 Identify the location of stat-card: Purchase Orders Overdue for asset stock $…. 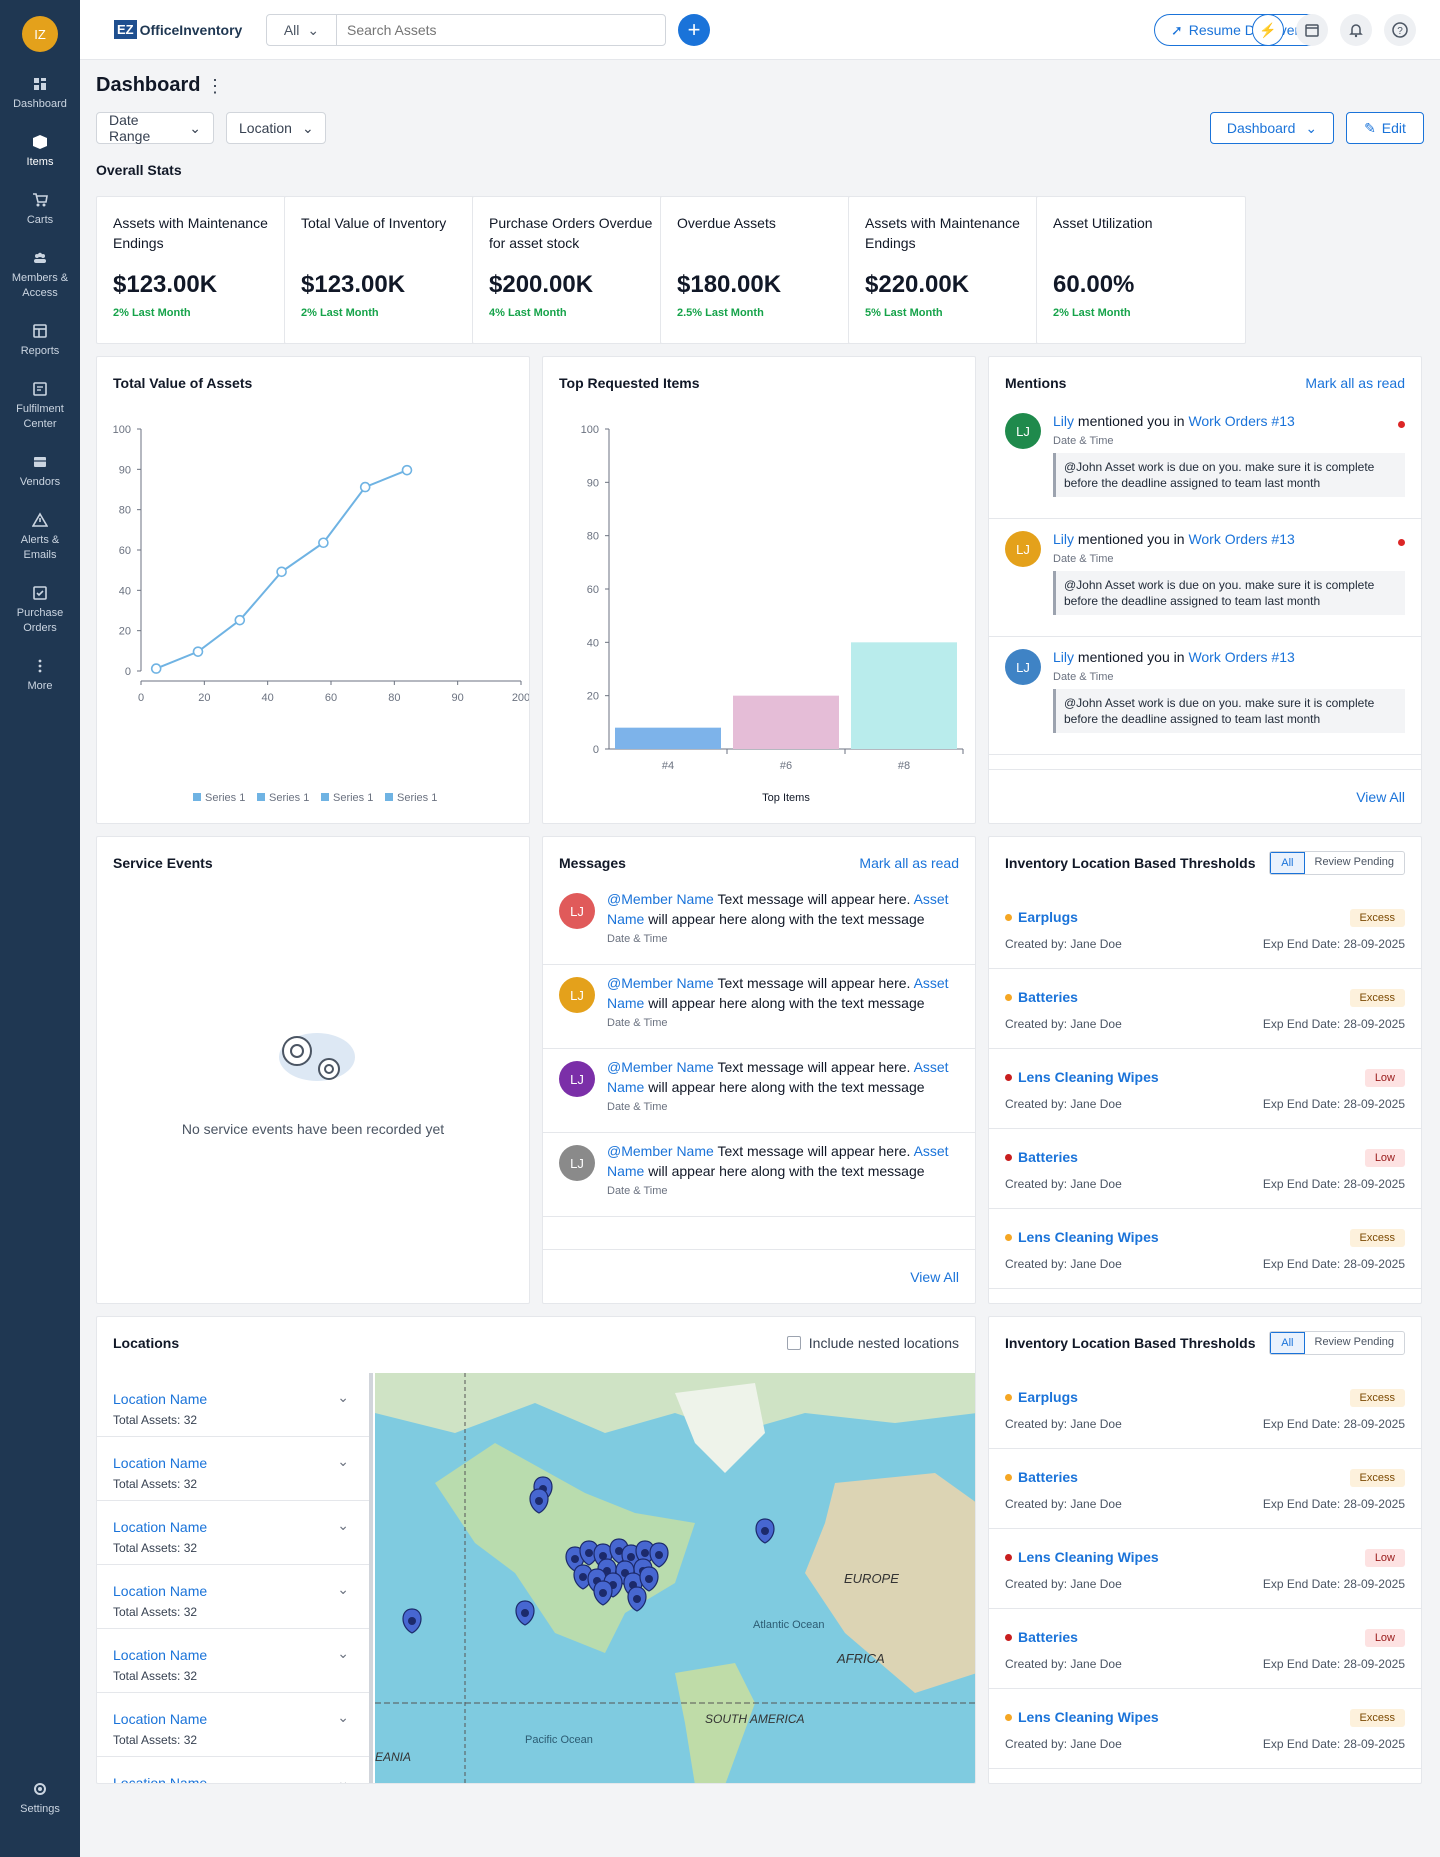
(577, 270).